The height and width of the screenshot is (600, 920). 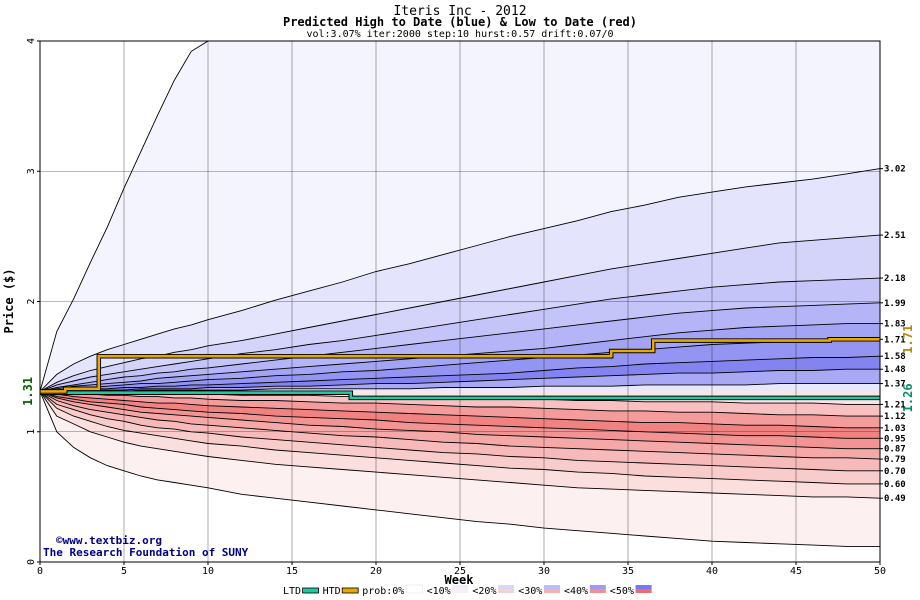 I want to click on right-label-2: 2.18, so click(x=895, y=279).